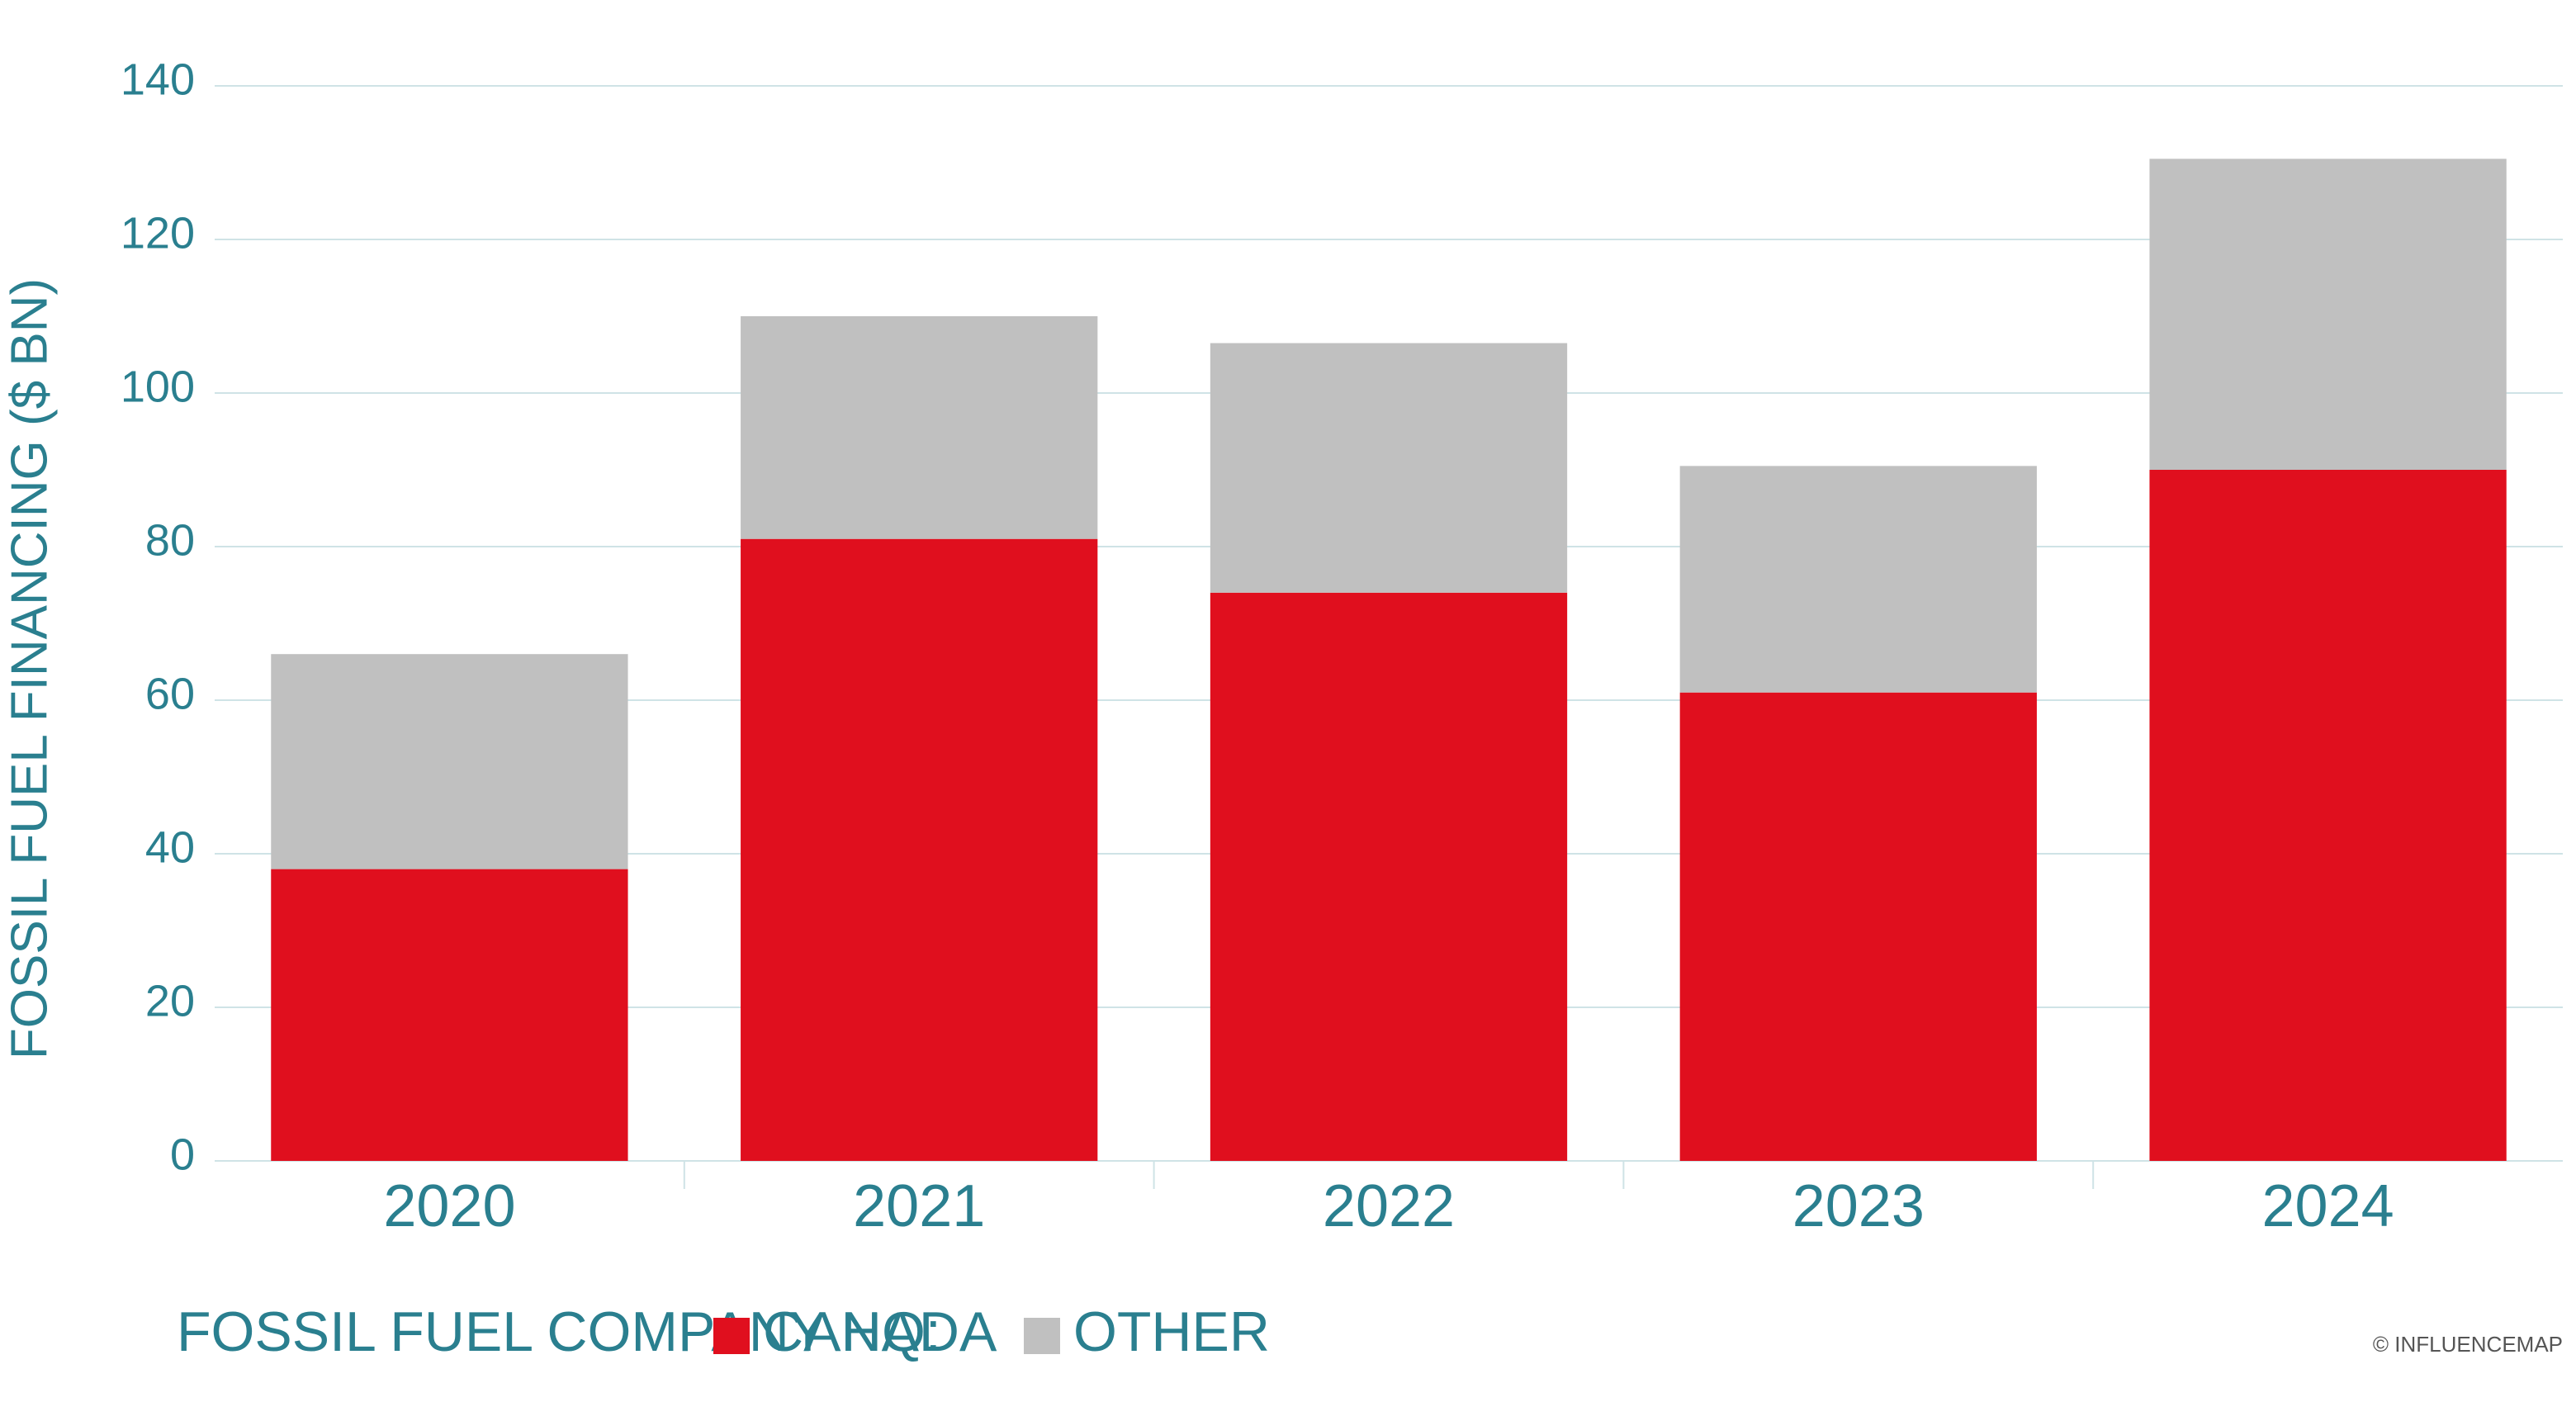 Image resolution: width=2576 pixels, height=1402 pixels. I want to click on y-axis-title: FOSSIL FUEL FINANCING ($ BN), so click(29, 668).